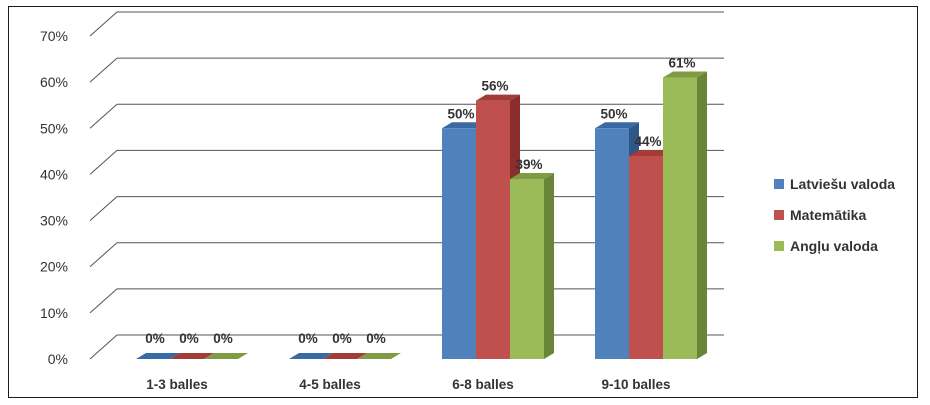  What do you see at coordinates (54, 197) in the screenshot?
I see `y-axis-ticks: 0% 10% 20% 30% 40% 50% 60% 70%` at bounding box center [54, 197].